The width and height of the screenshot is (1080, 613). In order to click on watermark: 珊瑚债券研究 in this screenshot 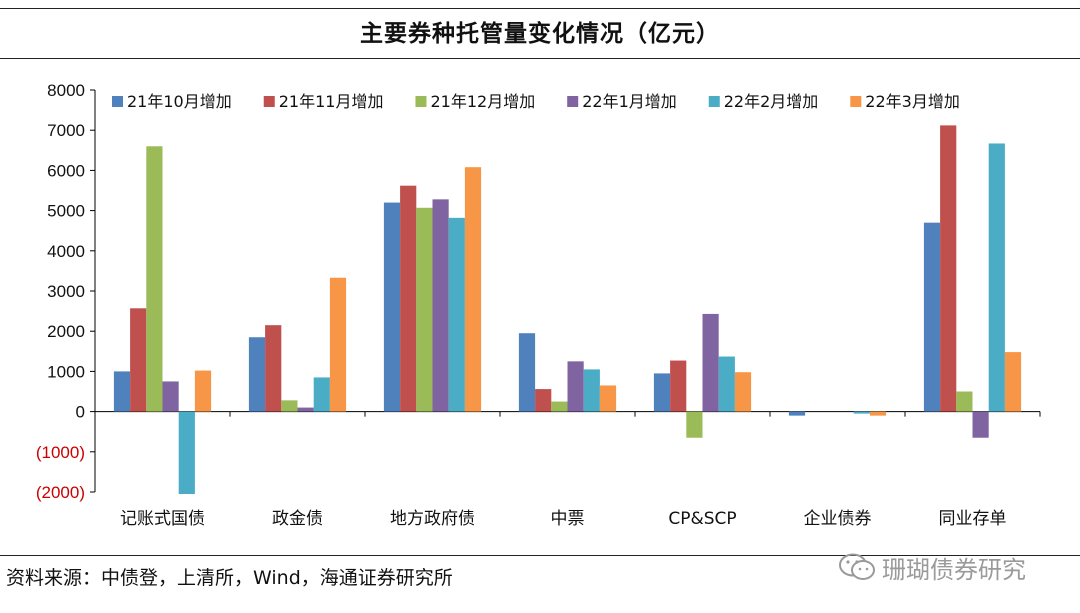, I will do `click(958, 567)`.